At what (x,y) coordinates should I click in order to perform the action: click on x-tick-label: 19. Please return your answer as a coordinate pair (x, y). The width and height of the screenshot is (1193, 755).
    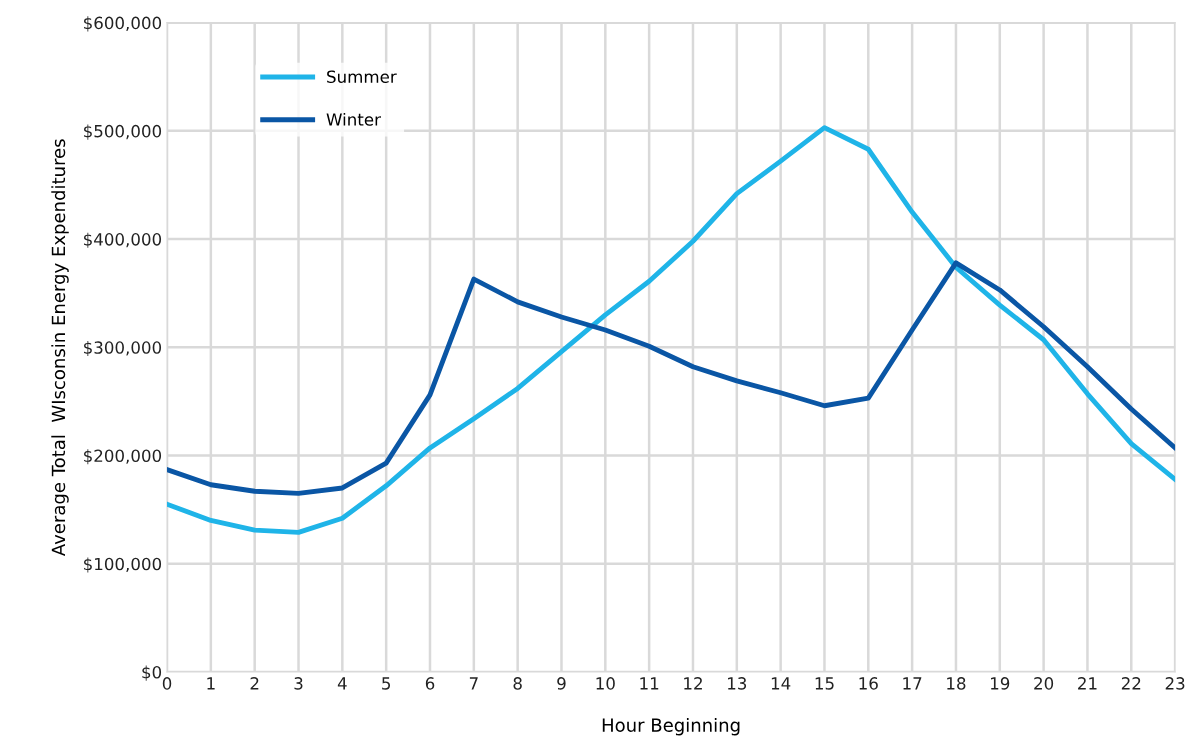
    Looking at the image, I should click on (1000, 683).